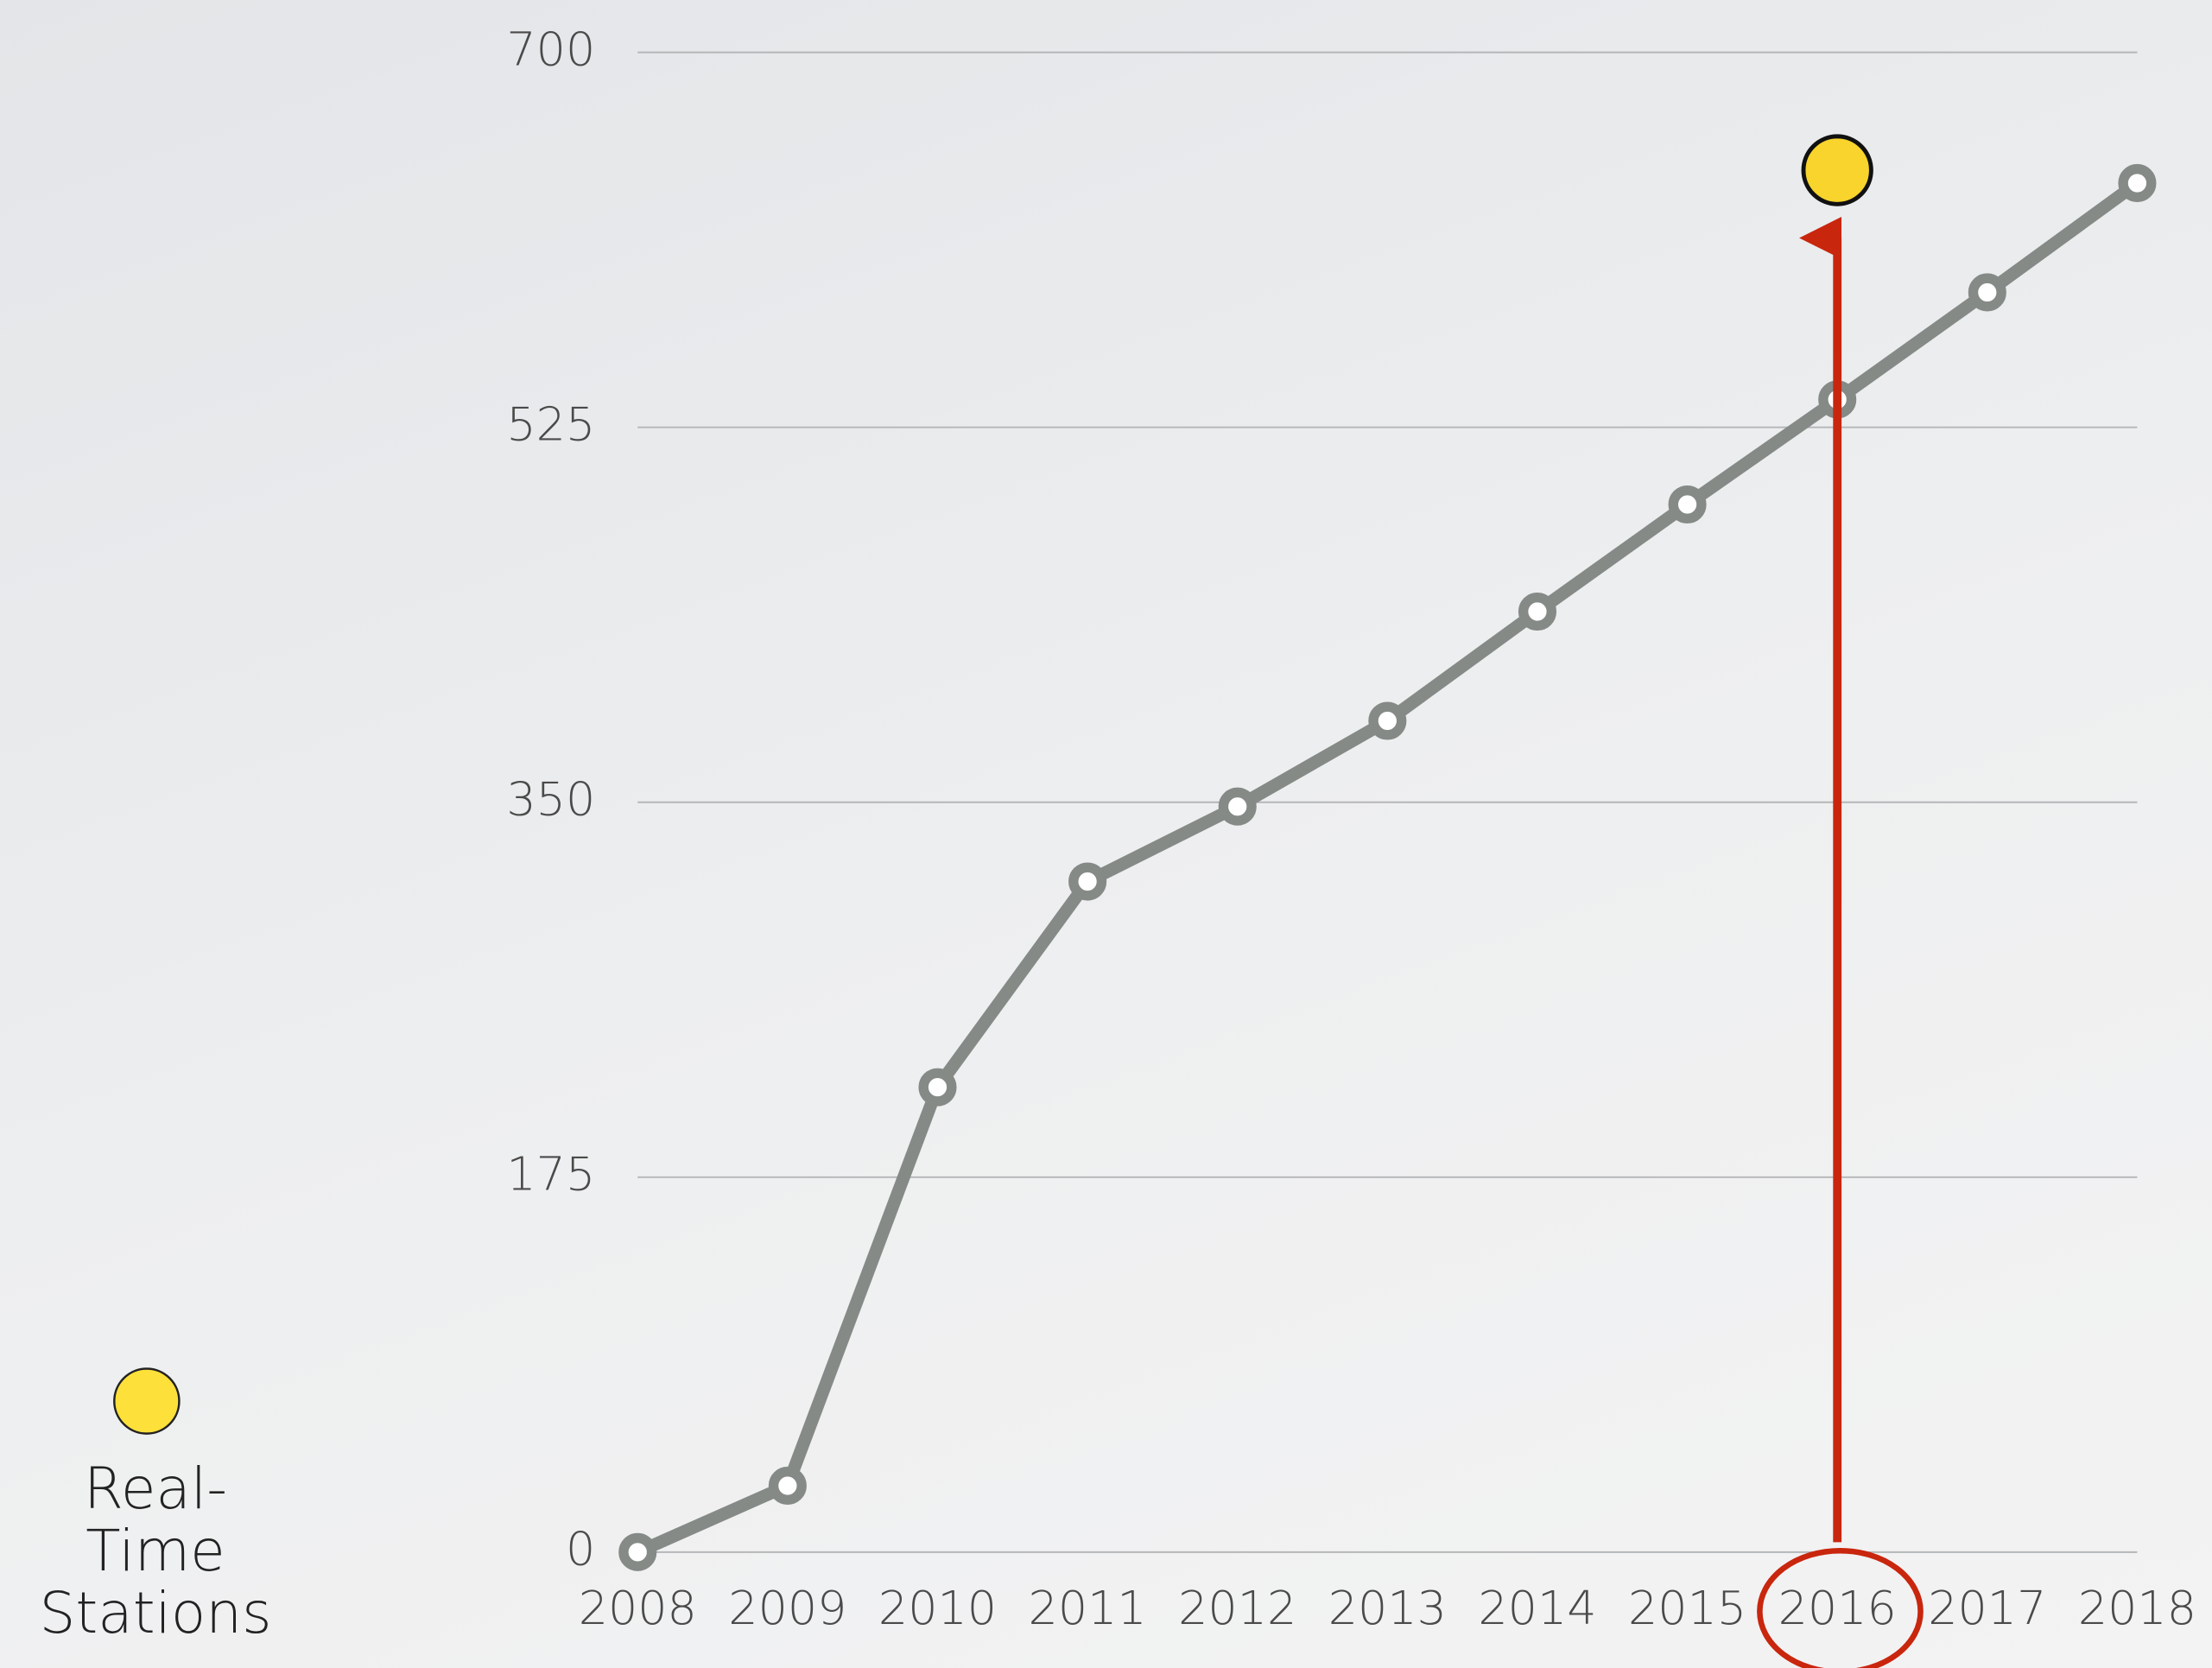  What do you see at coordinates (147, 1401) in the screenshot?
I see `legend-swatch` at bounding box center [147, 1401].